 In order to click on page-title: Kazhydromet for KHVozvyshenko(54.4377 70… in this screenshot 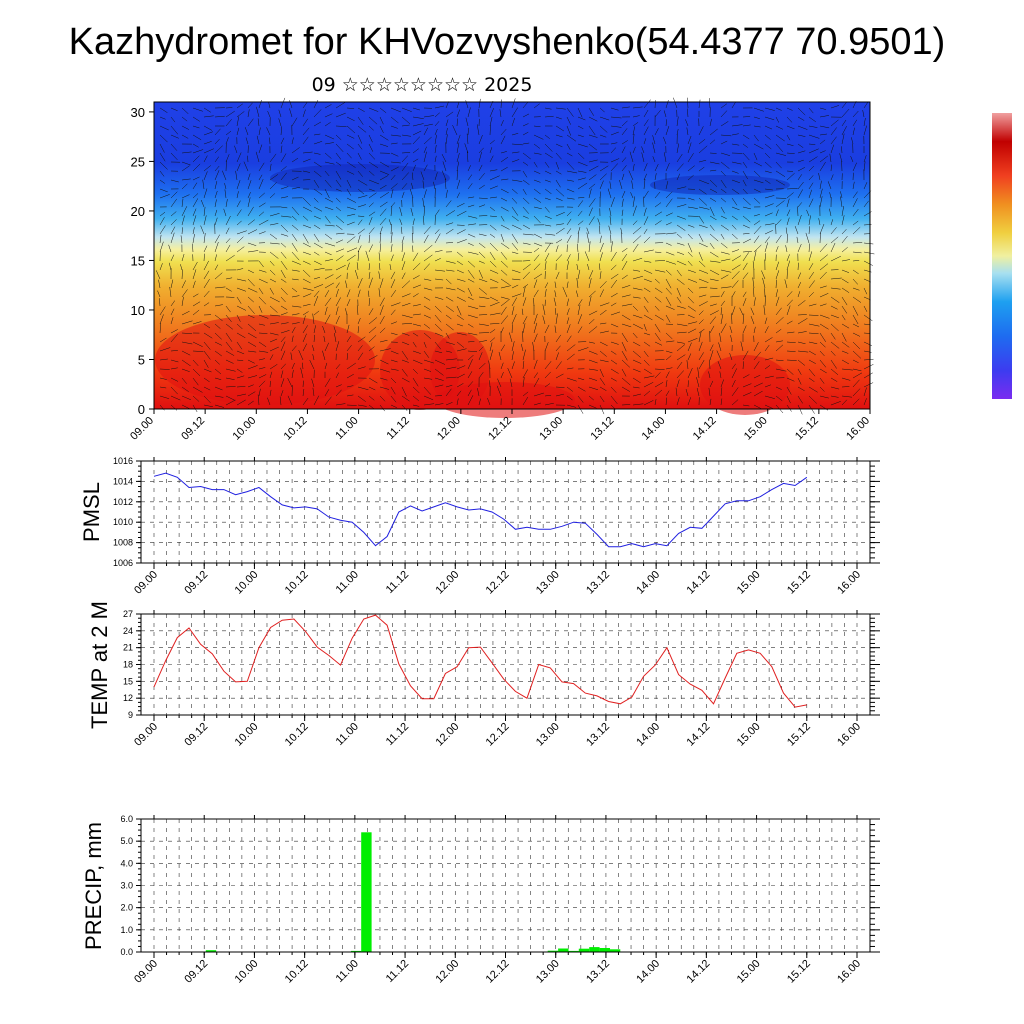, I will do `click(507, 42)`.